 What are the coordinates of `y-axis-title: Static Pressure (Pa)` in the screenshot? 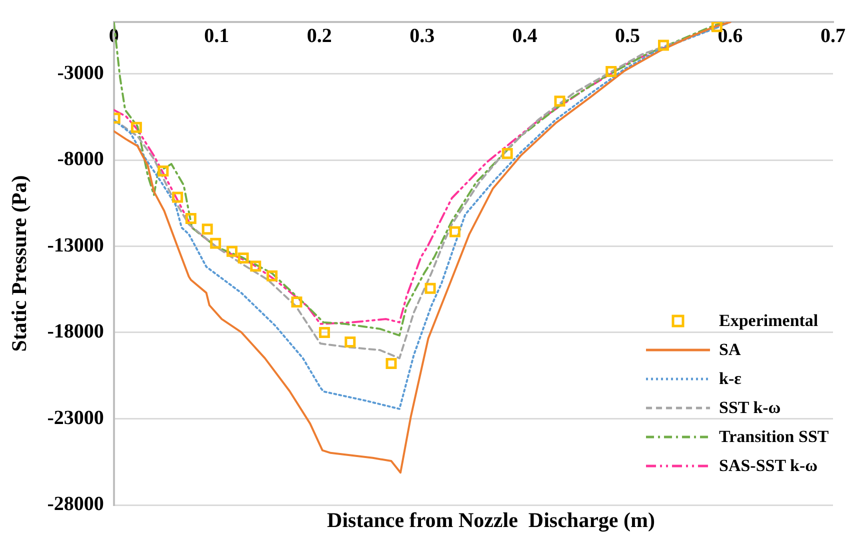 It's located at (19, 263).